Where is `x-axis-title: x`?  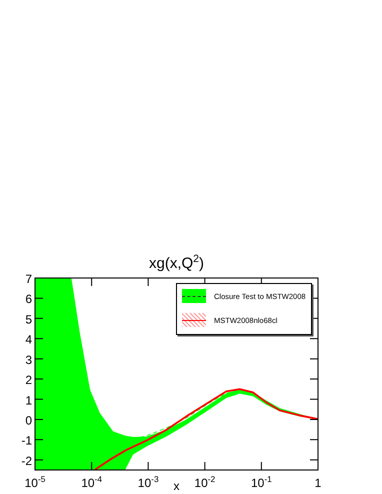 x-axis-title: x is located at coordinates (177, 486).